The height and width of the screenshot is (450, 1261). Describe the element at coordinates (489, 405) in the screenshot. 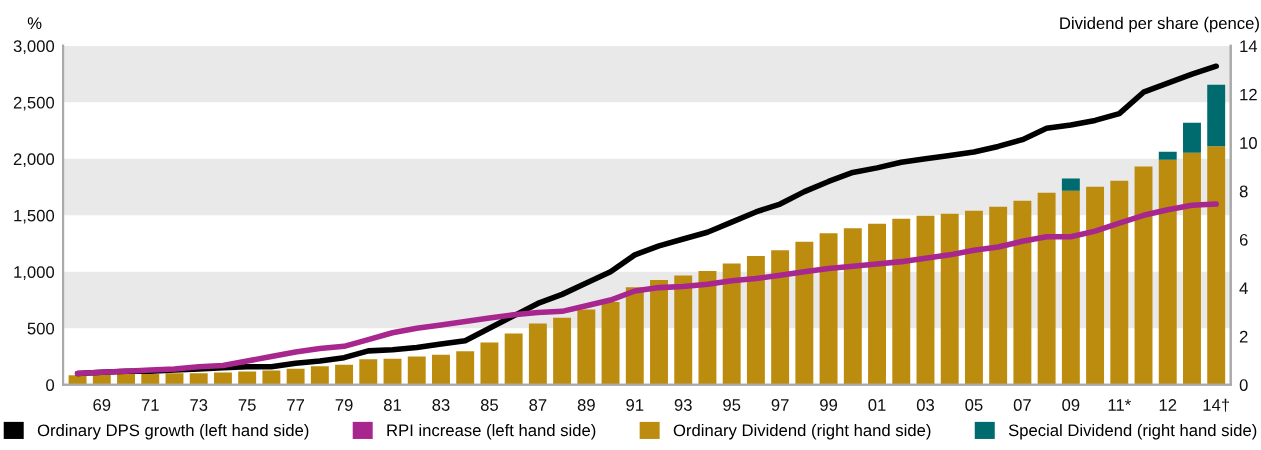

I see `x-tick-label: 85` at that location.